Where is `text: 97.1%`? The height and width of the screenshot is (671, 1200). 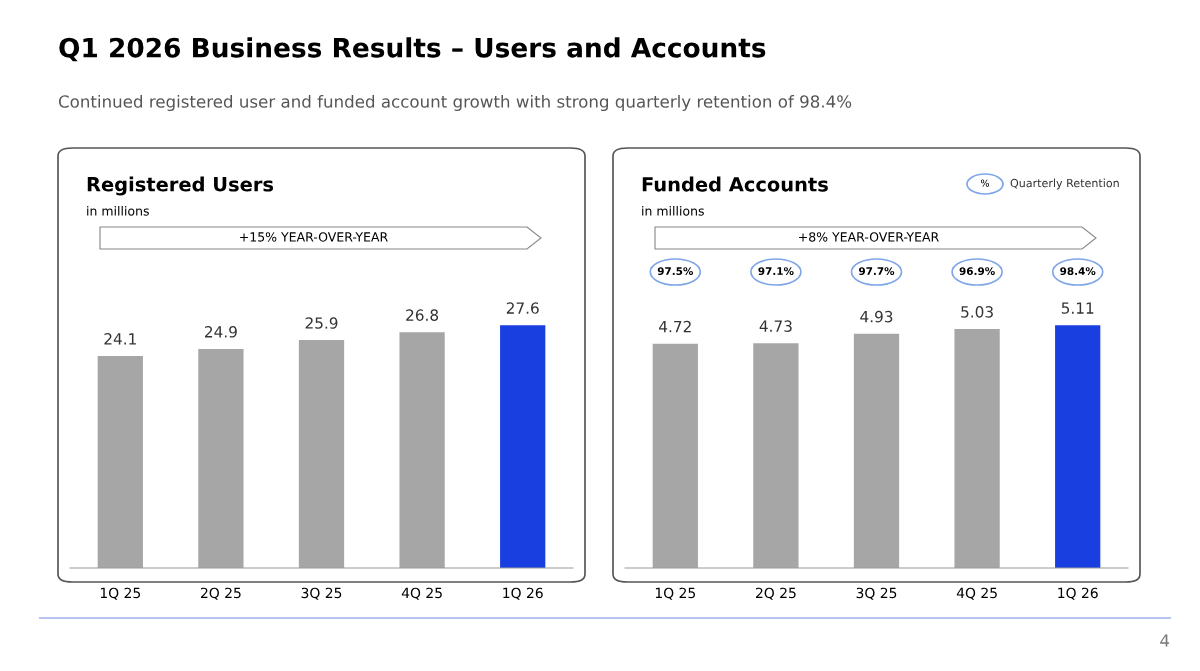
text: 97.1% is located at coordinates (776, 271).